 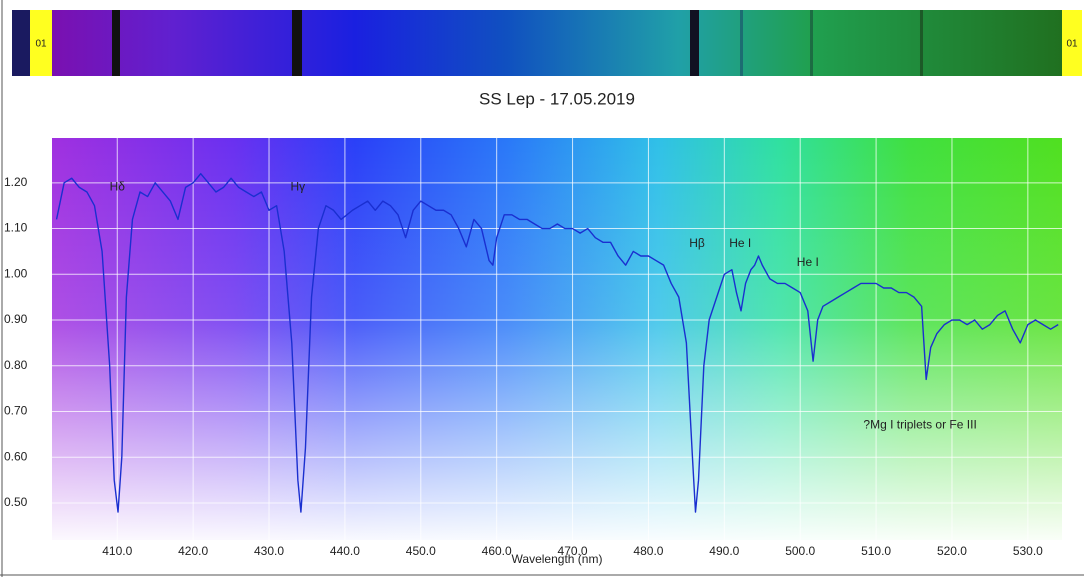 What do you see at coordinates (16, 228) in the screenshot?
I see `y-tick-label: 1.10` at bounding box center [16, 228].